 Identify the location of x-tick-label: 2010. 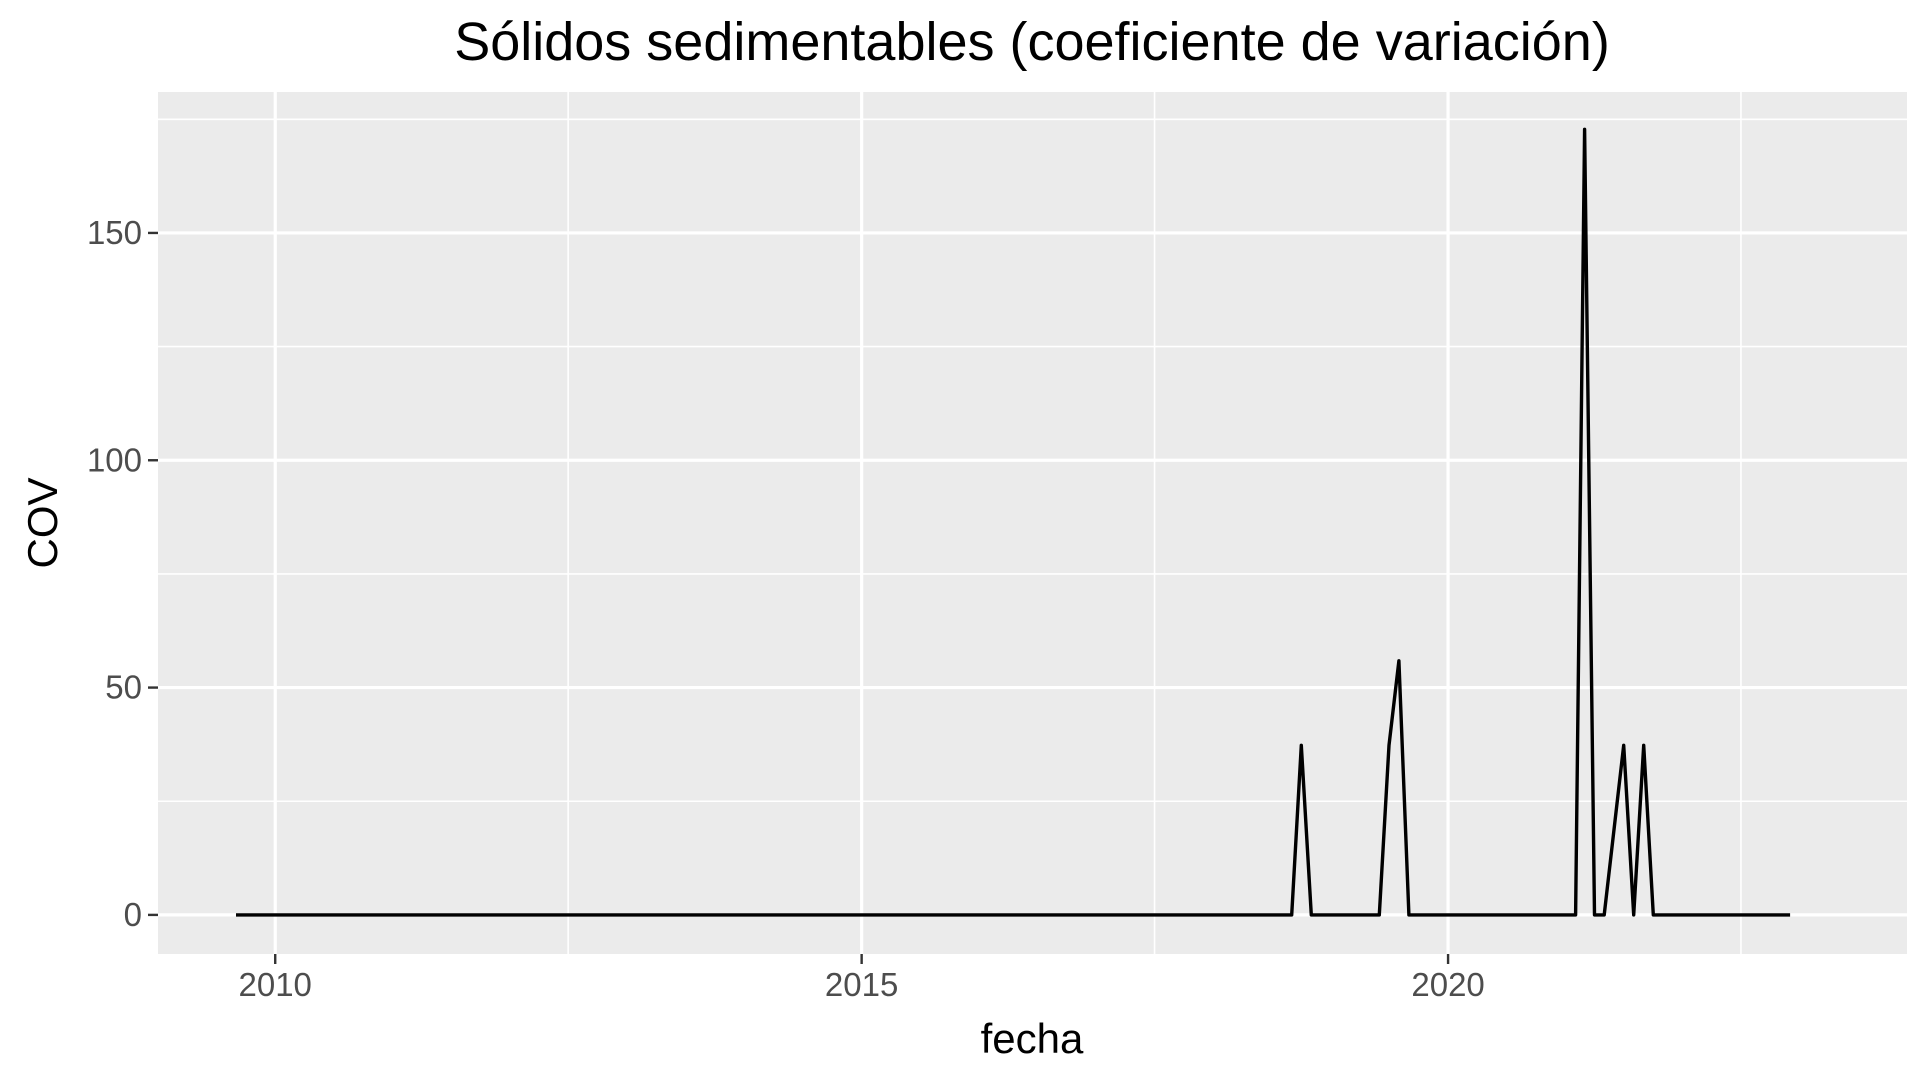
(275, 984).